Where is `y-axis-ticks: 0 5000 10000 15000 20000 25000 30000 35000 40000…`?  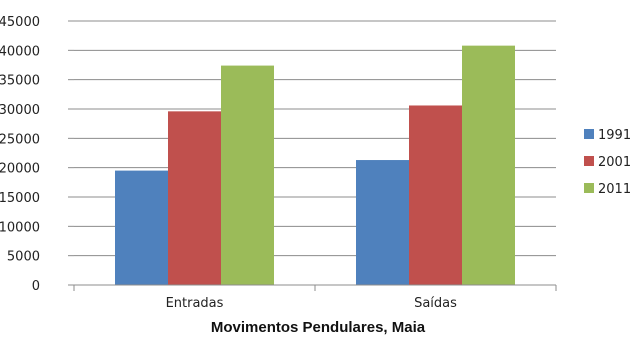
y-axis-ticks: 0 5000 10000 15000 20000 25000 30000 35000 40000… is located at coordinates (20, 154).